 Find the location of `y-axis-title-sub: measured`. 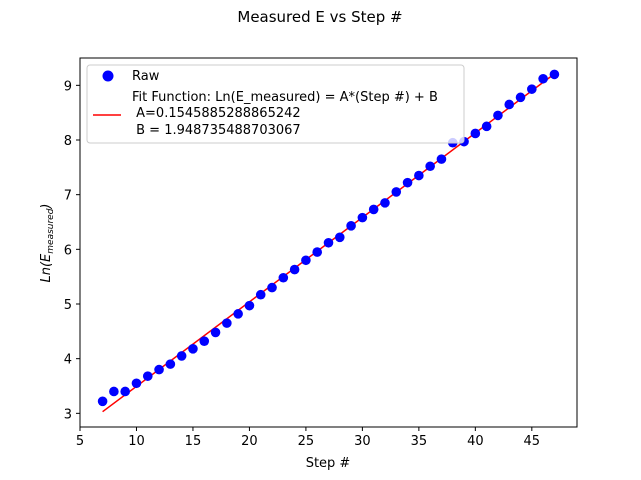

y-axis-title-sub: measured is located at coordinates (51, 230).